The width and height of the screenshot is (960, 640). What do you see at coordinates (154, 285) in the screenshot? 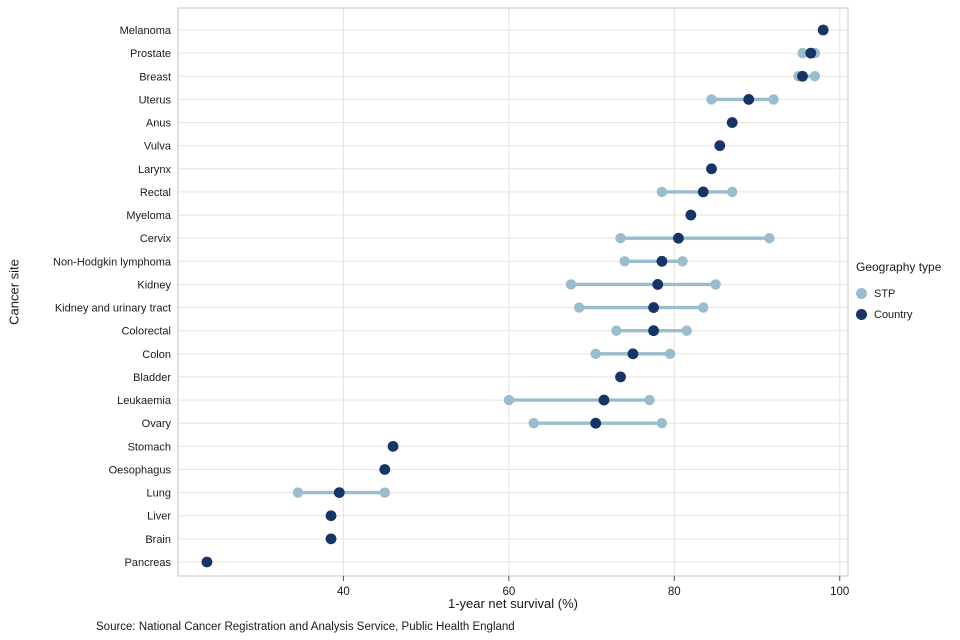
I see `category-label: Kidney` at bounding box center [154, 285].